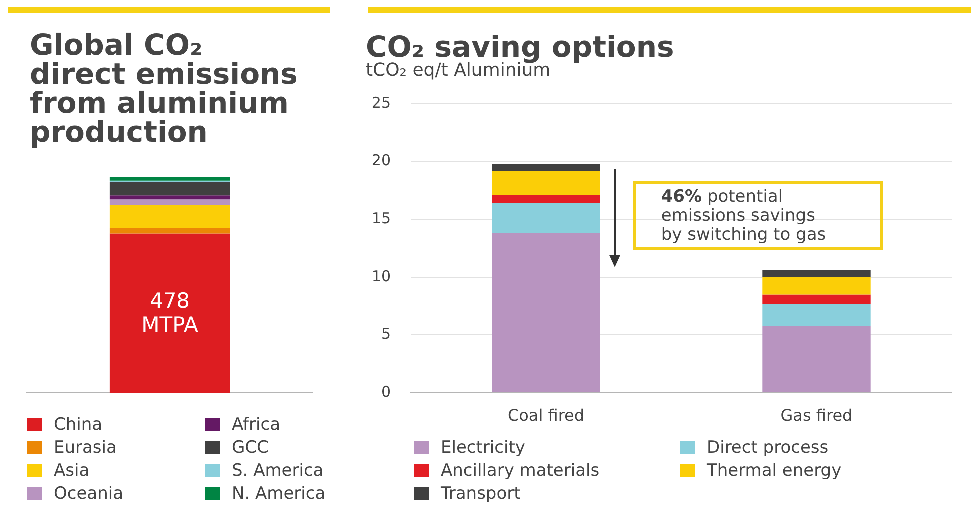 This screenshot has width=971, height=520. I want to click on legend-label: GCC, so click(250, 448).